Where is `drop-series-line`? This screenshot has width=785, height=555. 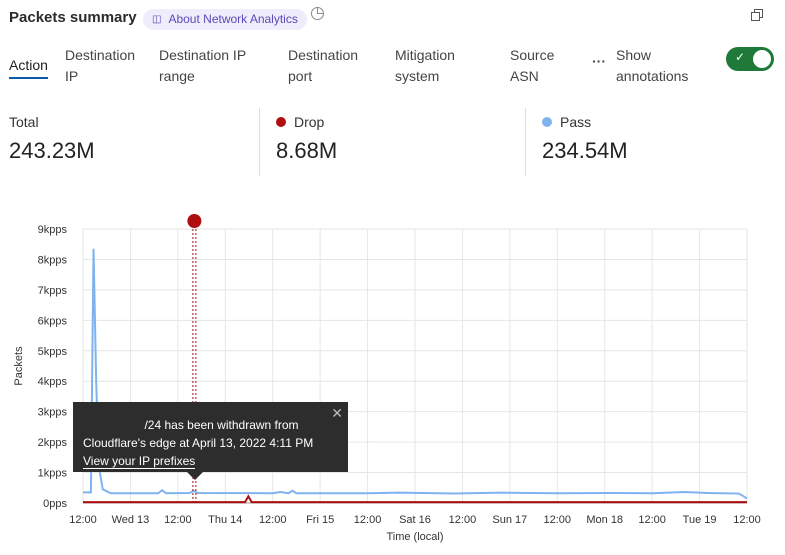
drop-series-line is located at coordinates (415, 499).